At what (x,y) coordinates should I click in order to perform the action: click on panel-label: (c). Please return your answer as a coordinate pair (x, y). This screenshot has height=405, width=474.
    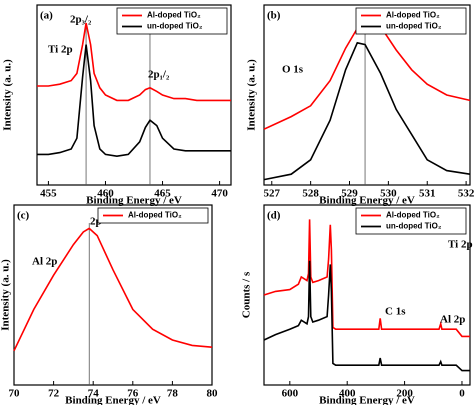
    Looking at the image, I should click on (23, 216).